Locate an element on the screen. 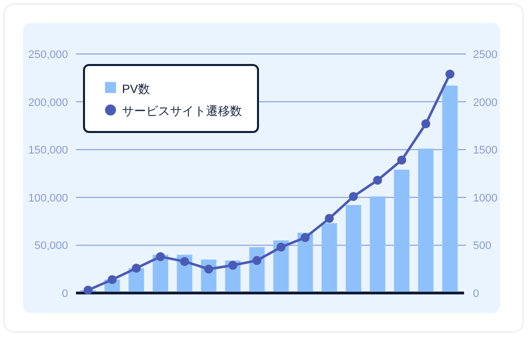 The height and width of the screenshot is (343, 529). y2-tick-label: 0 is located at coordinates (476, 294).